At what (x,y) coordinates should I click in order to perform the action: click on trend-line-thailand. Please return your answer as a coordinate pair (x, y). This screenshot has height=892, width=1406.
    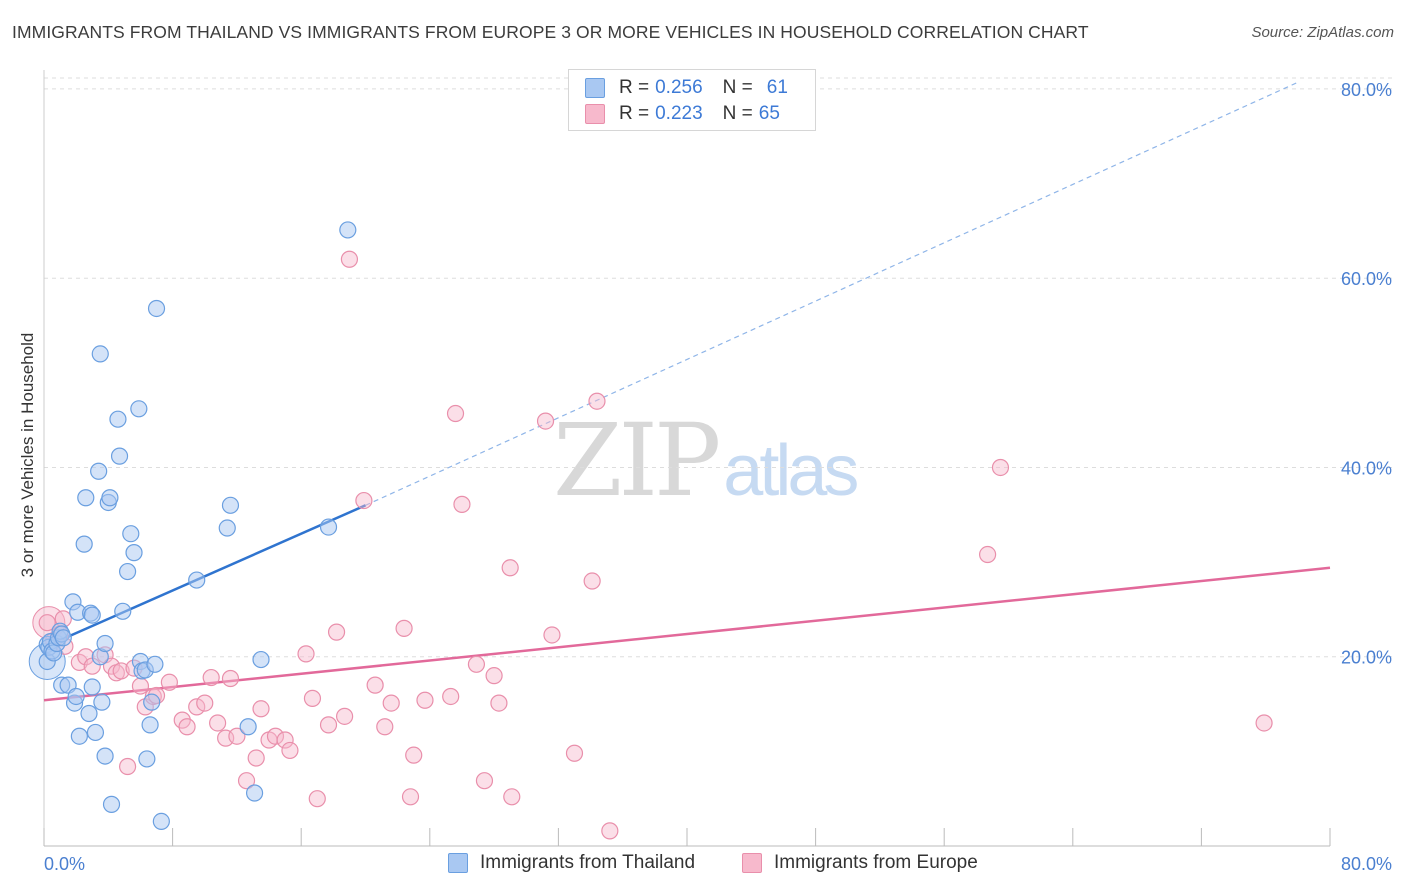
    Looking at the image, I should click on (205, 576).